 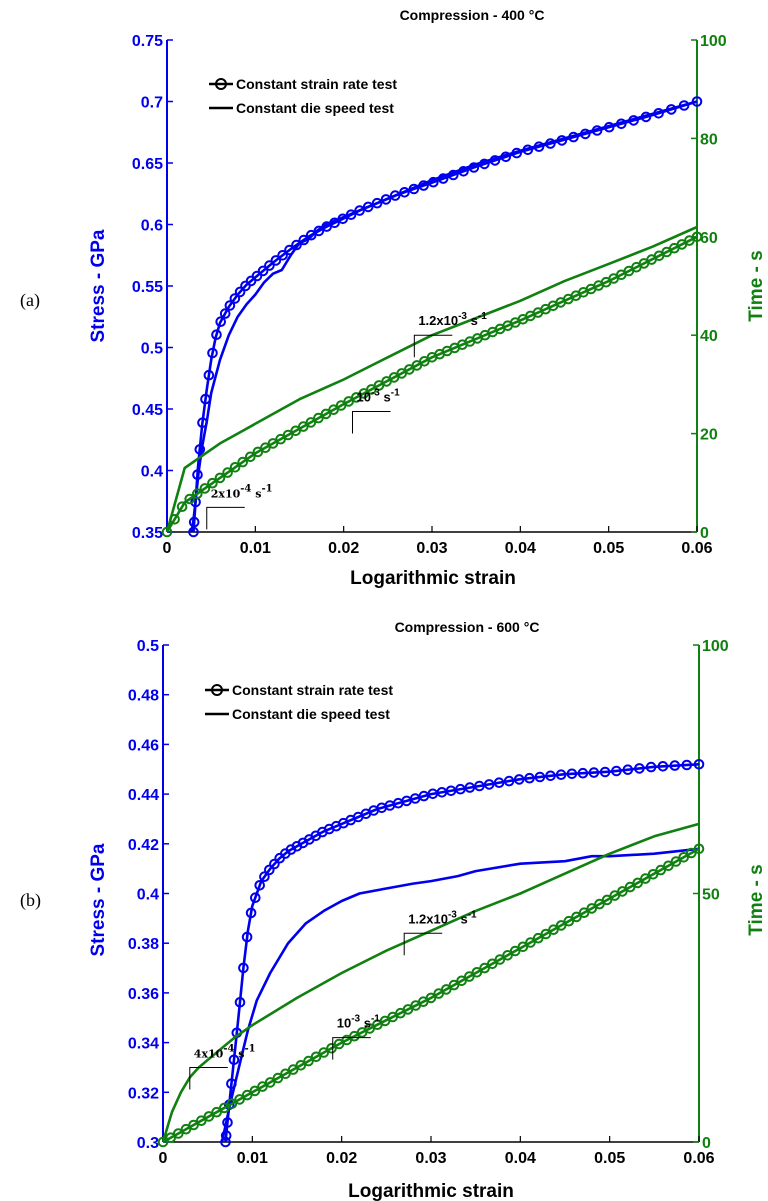 What do you see at coordinates (252, 1158) in the screenshot?
I see `x-tick-label-b: 0.01` at bounding box center [252, 1158].